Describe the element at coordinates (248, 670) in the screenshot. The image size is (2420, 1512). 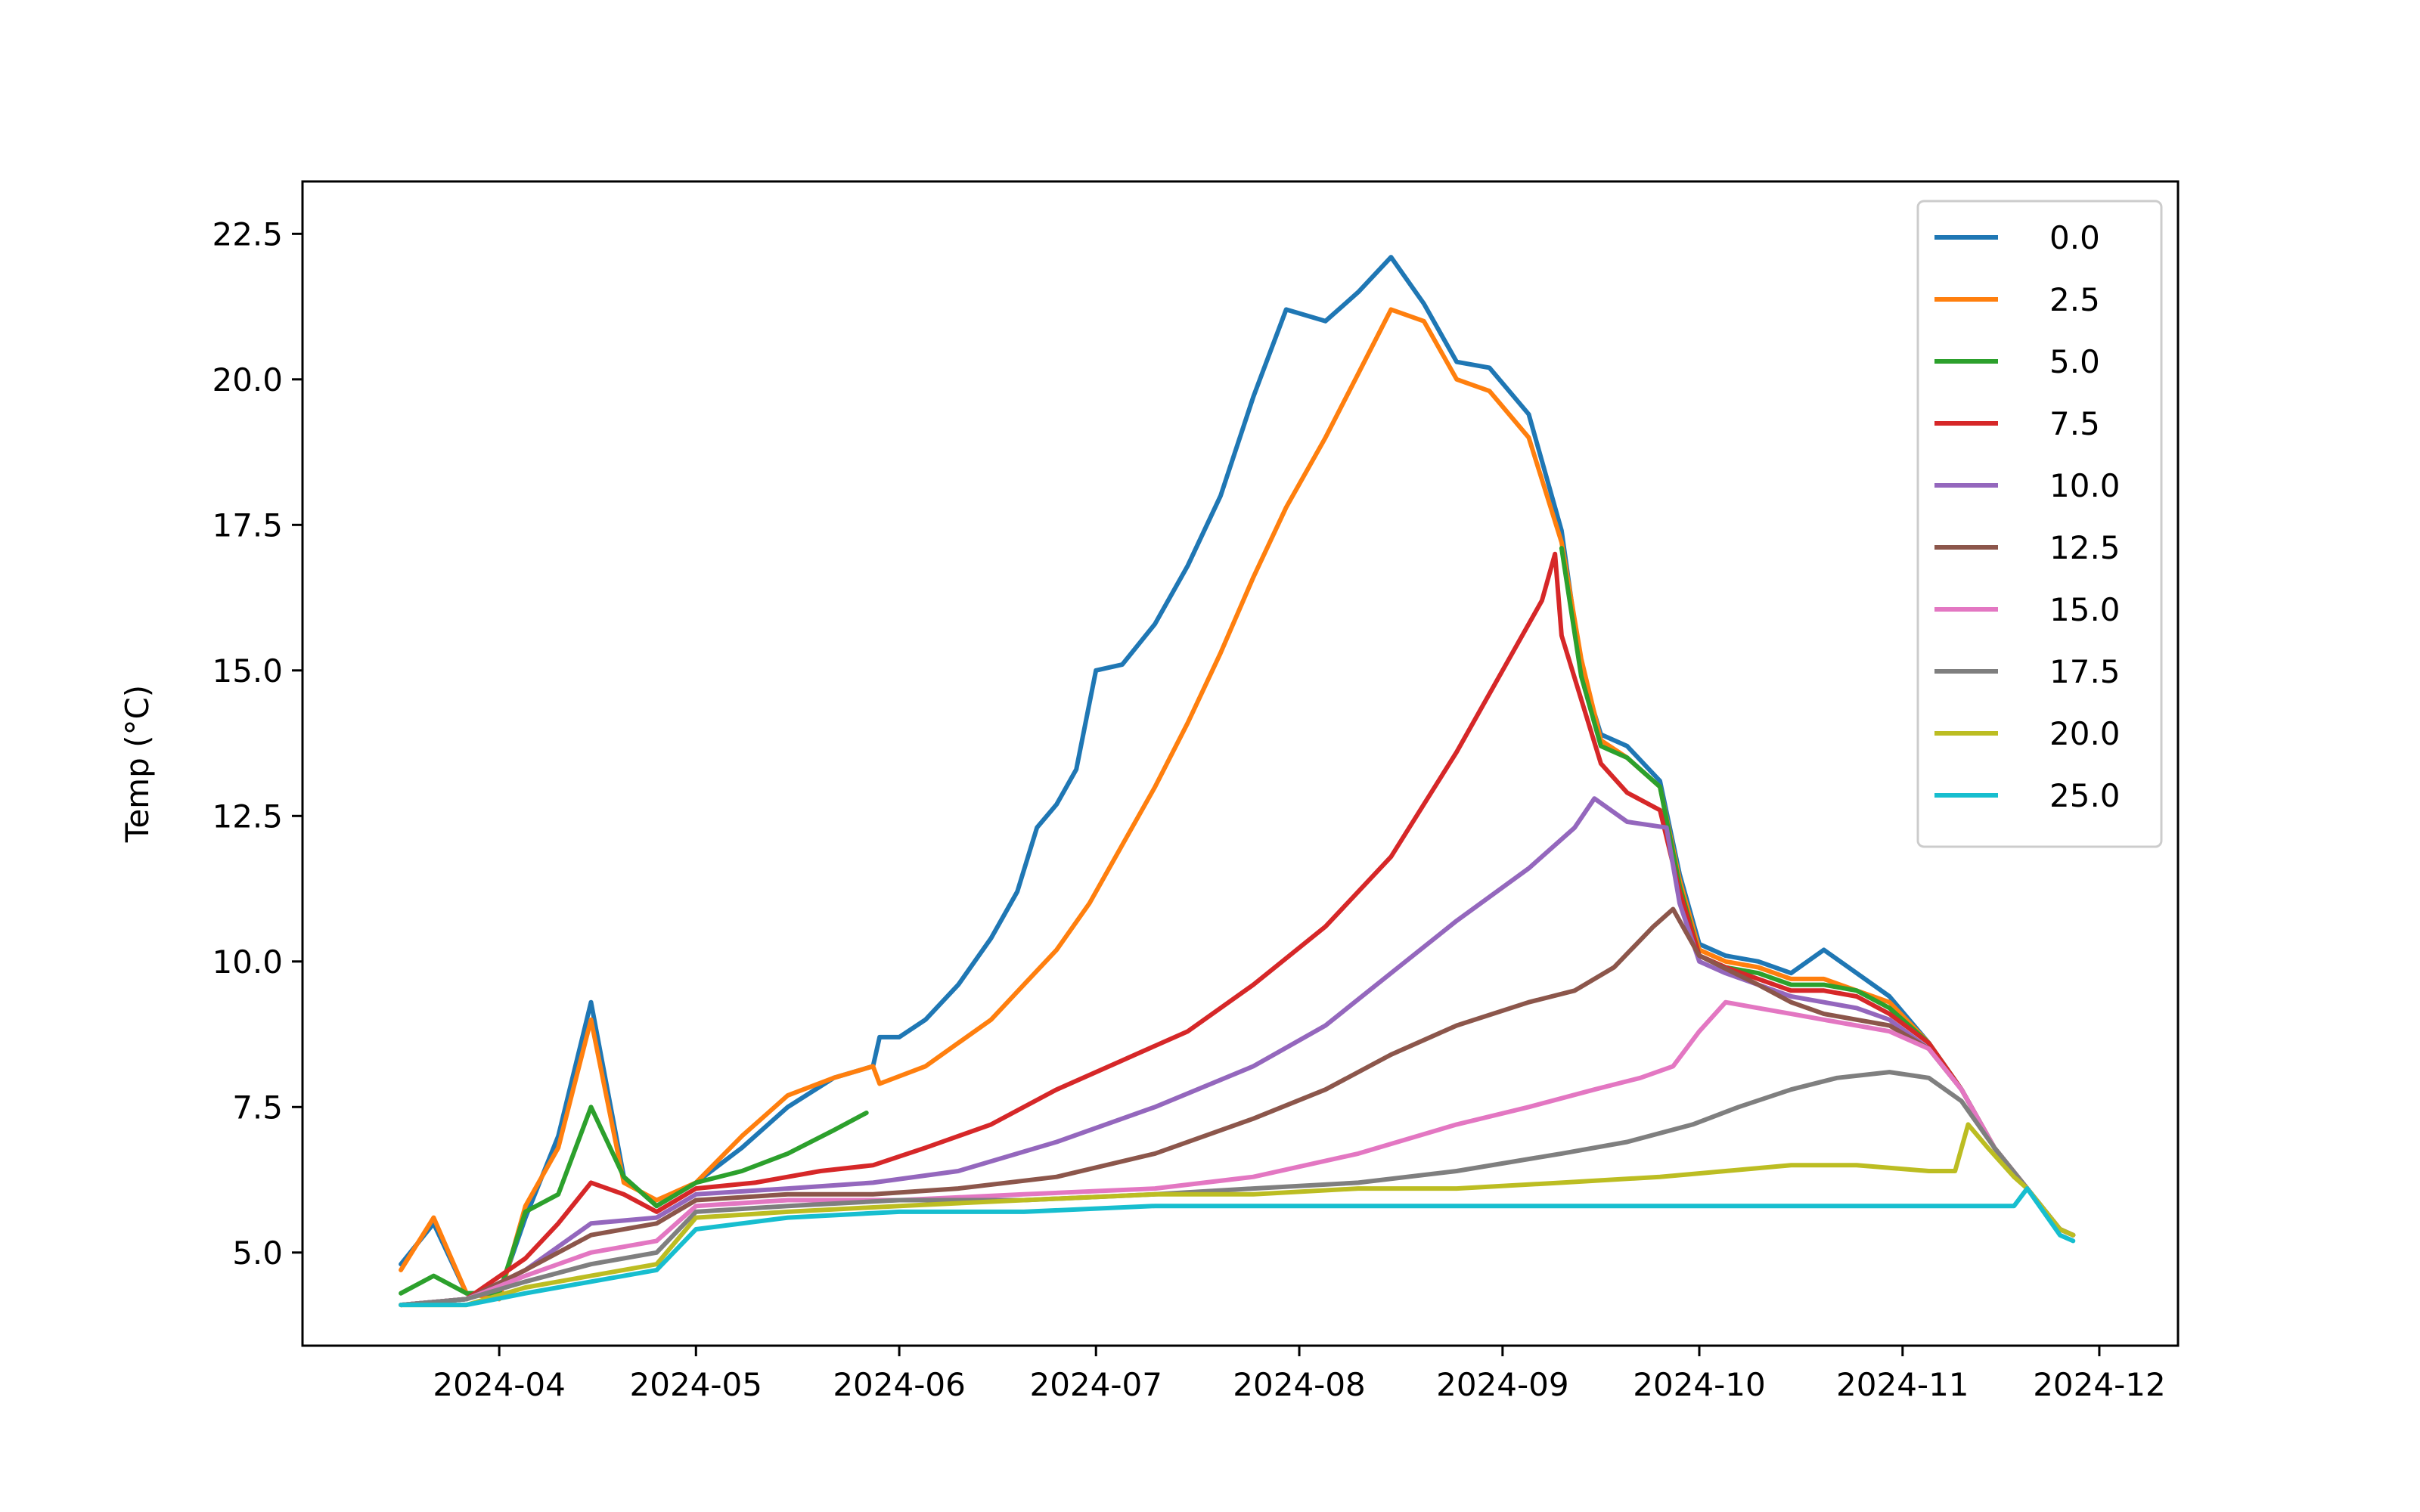
I see `y-tick-label: 15.0` at that location.